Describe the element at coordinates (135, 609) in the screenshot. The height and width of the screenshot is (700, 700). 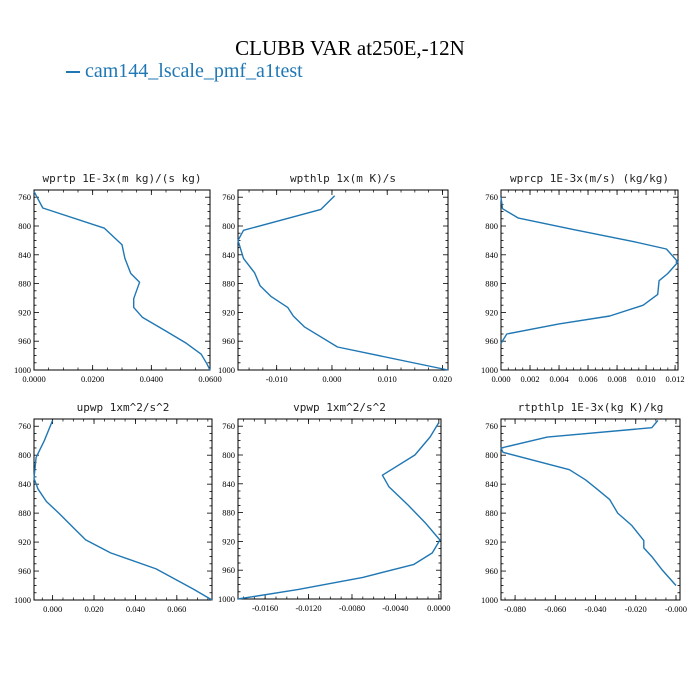
I see `x-tick-label: 0.040` at that location.